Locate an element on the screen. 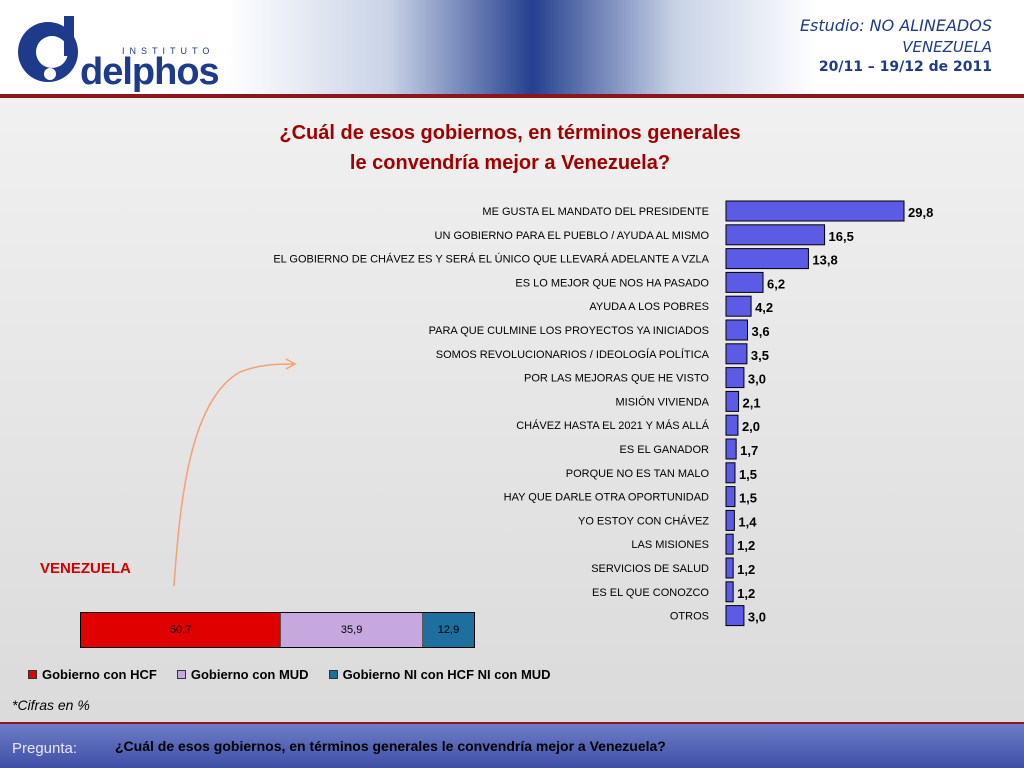 Image resolution: width=1024 pixels, height=768 pixels. category-label-13: YO ESTOY CON CHÁVEZ is located at coordinates (643, 520).